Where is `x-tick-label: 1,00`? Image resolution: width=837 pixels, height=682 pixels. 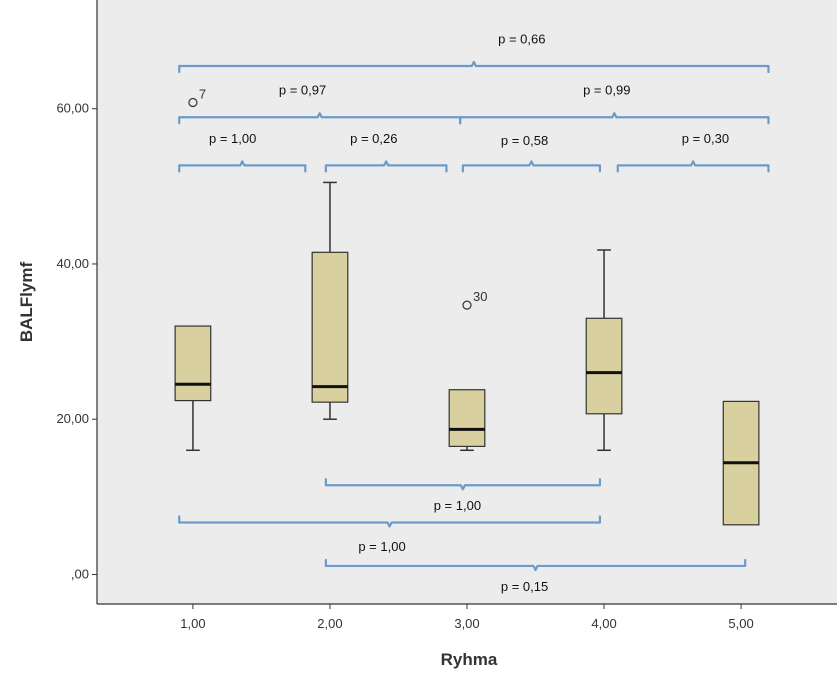 x-tick-label: 1,00 is located at coordinates (192, 623).